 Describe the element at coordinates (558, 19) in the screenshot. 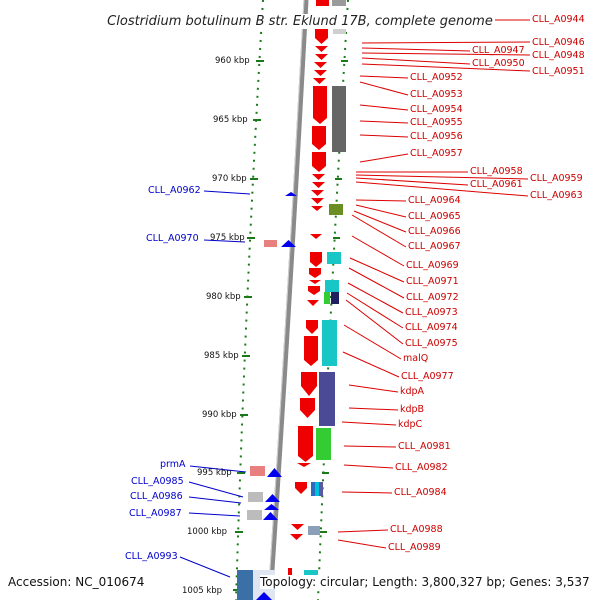

I see `gene-label: CLL_A0944` at that location.